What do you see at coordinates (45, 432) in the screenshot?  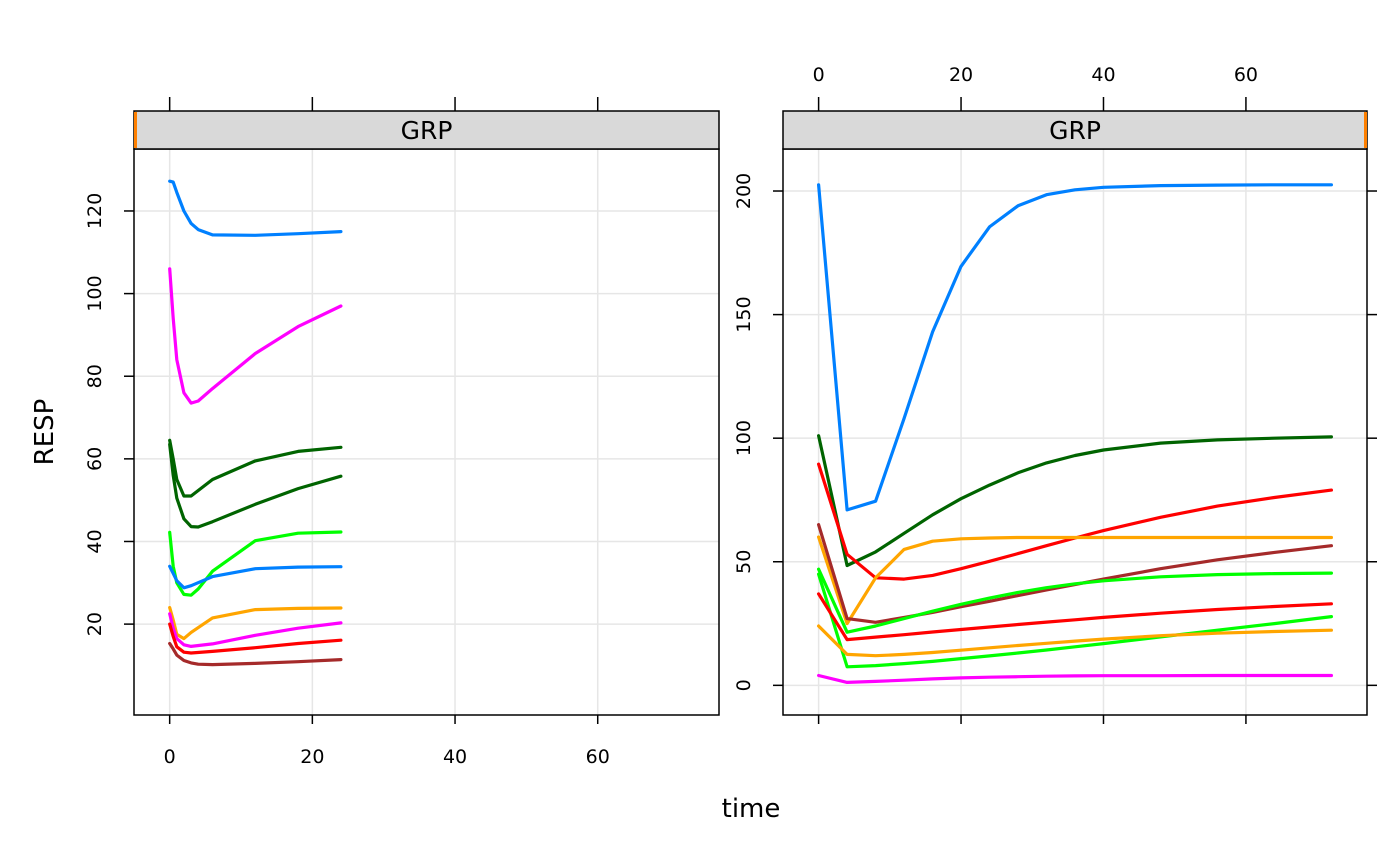 I see `y-axis-title: RESP` at bounding box center [45, 432].